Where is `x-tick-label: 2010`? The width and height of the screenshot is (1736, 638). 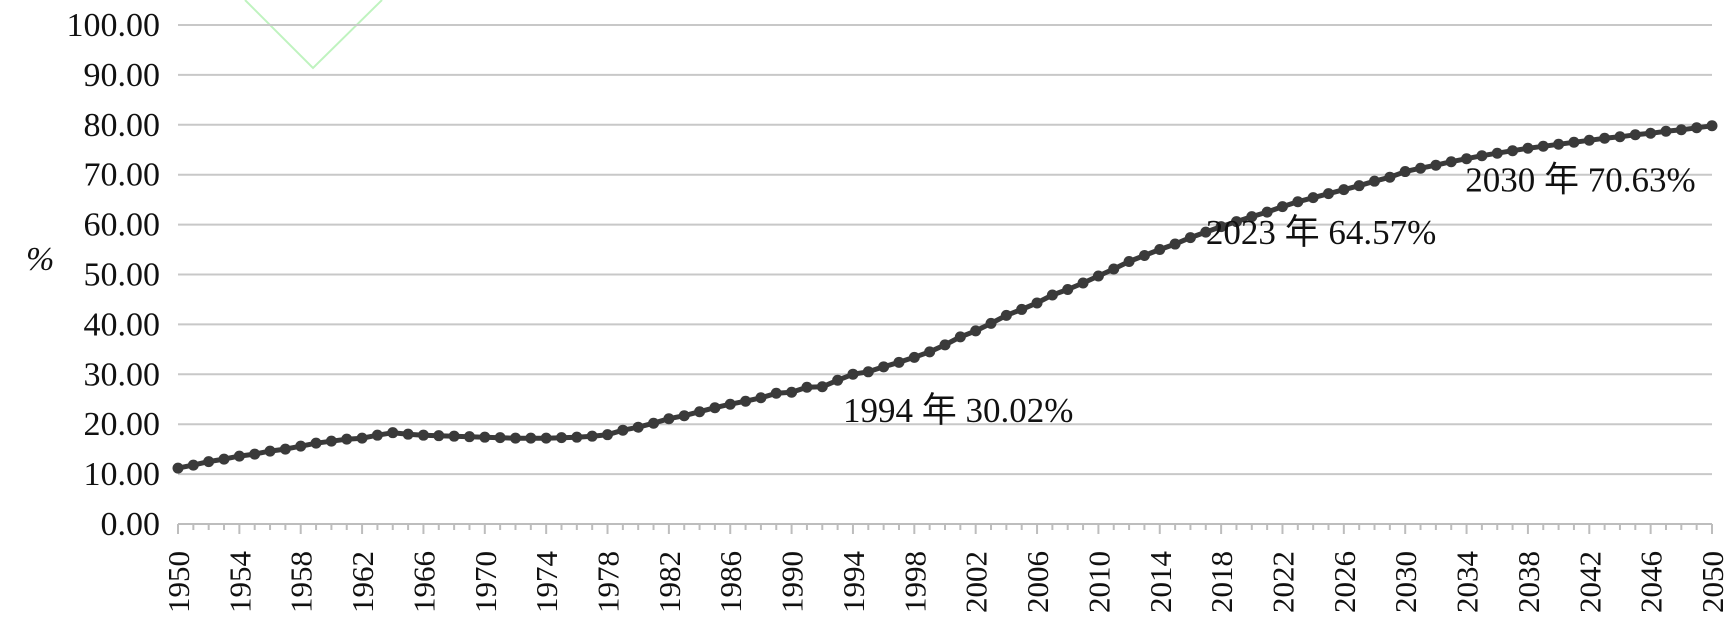
x-tick-label: 2010 is located at coordinates (1098, 582).